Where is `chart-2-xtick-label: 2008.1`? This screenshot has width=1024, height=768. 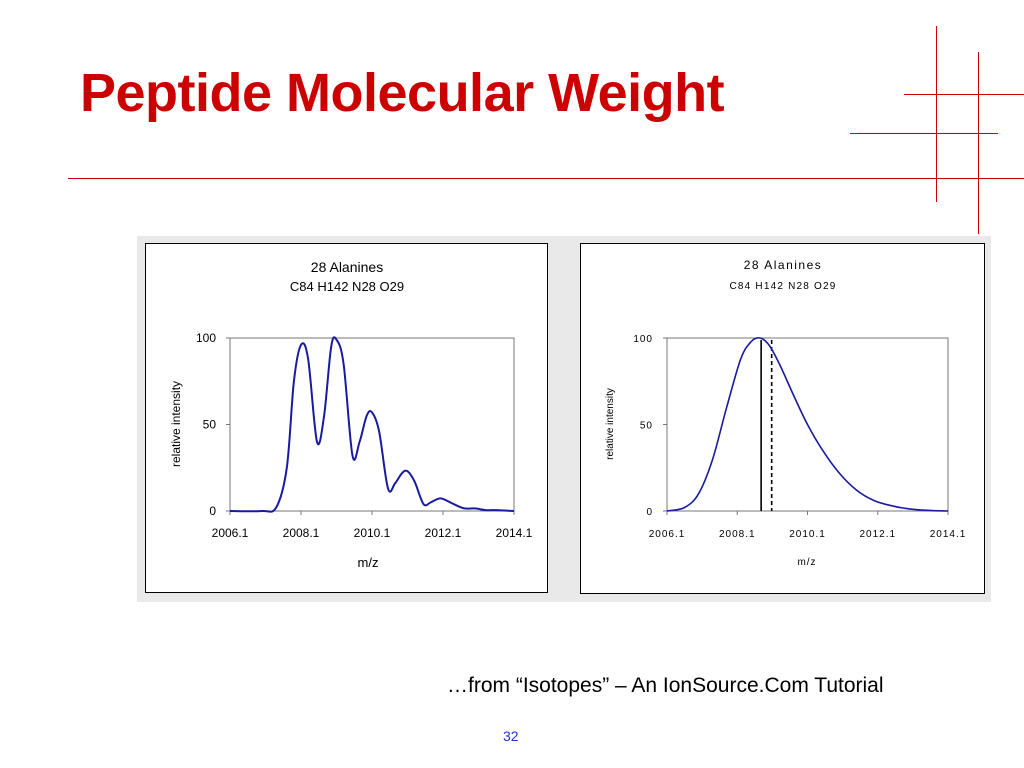
chart-2-xtick-label: 2008.1 is located at coordinates (737, 534).